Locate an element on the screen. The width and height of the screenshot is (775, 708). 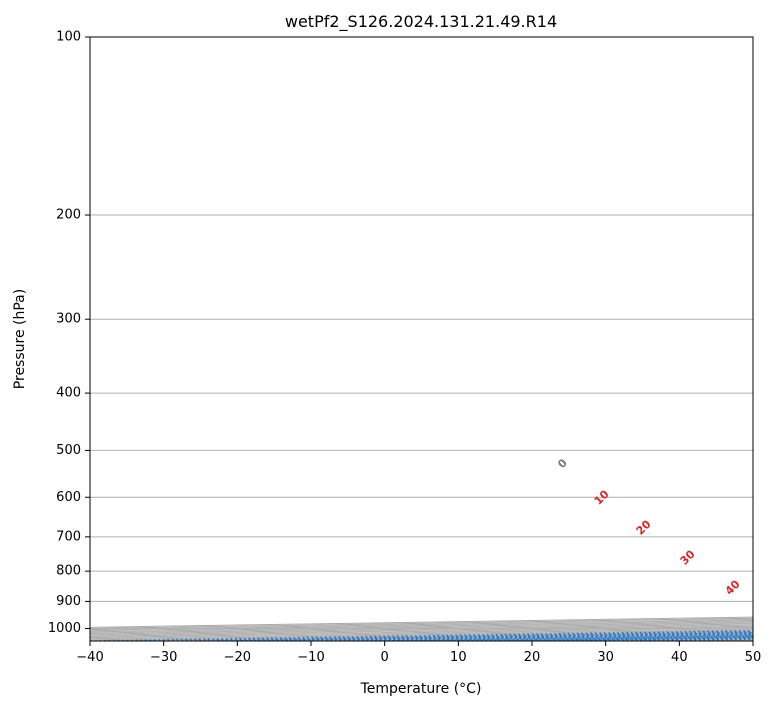
dry-adiabat-label: 0 is located at coordinates (562, 463).